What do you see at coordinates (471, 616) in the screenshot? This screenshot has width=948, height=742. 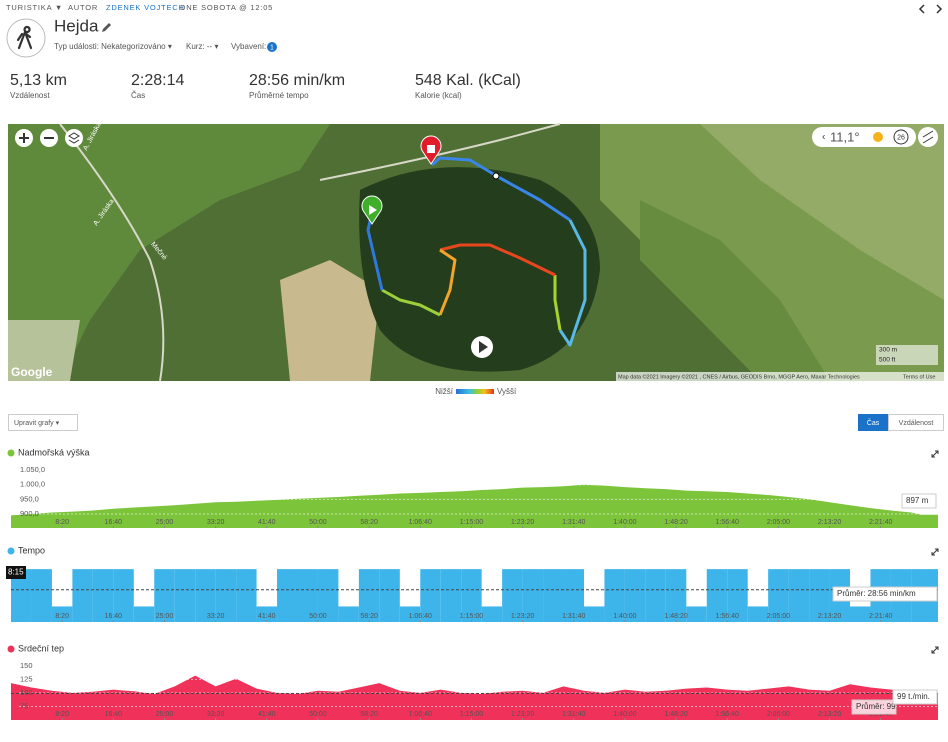 I see `x-tick-label: 1:15:00` at bounding box center [471, 616].